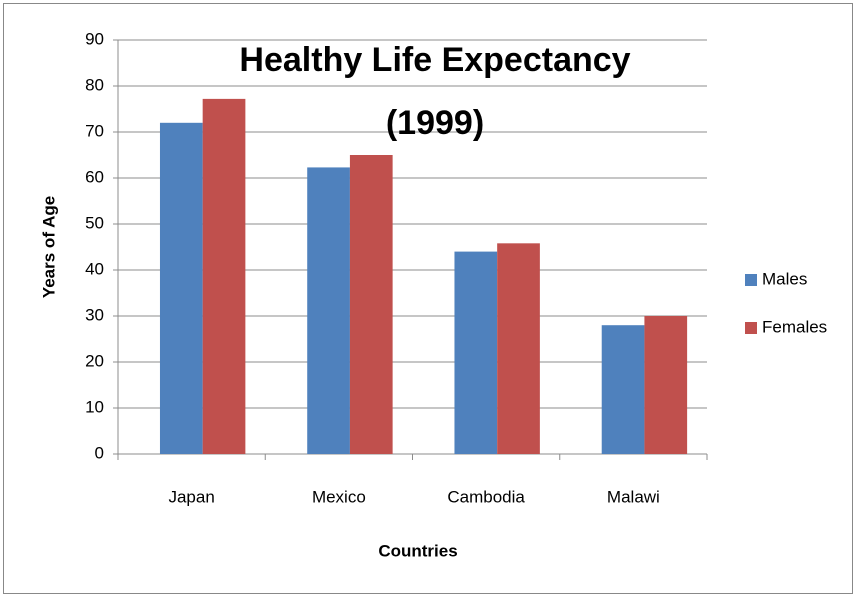  I want to click on x-tick-label: Cambodia, so click(486, 496).